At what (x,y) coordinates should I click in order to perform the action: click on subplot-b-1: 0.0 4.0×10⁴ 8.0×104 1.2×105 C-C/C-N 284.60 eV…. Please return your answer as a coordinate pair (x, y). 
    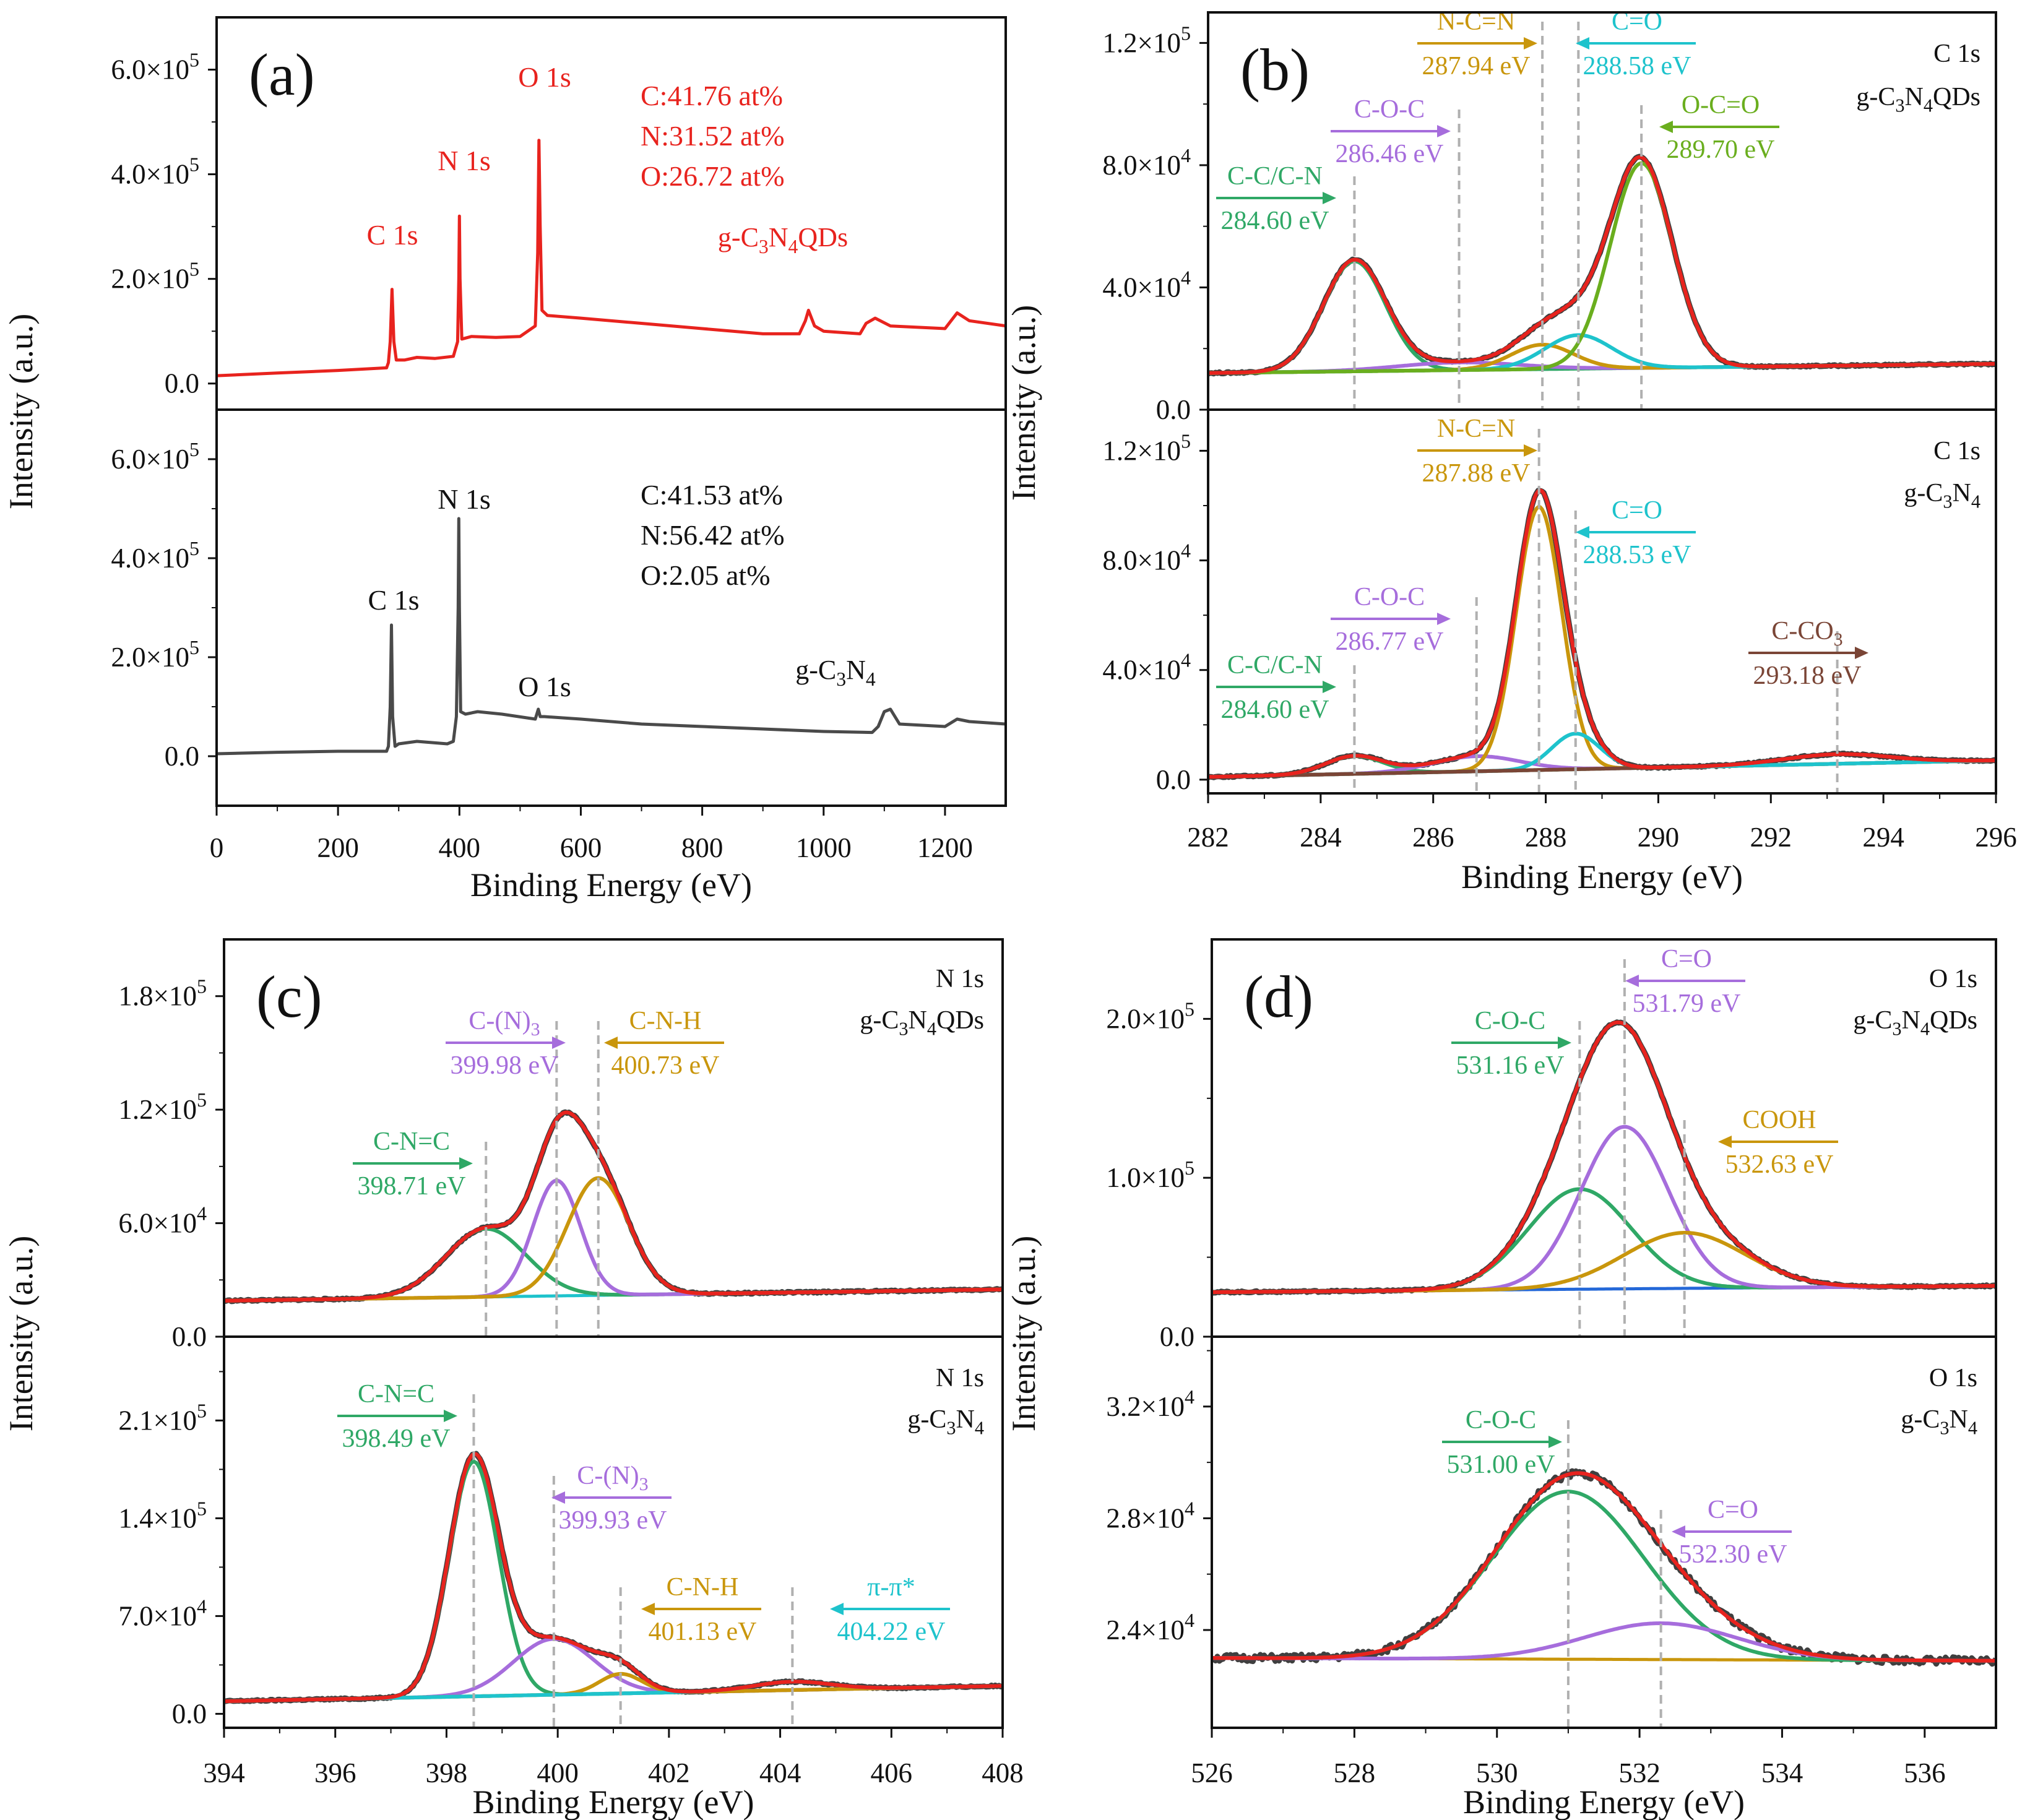
    Looking at the image, I should click on (1549, 216).